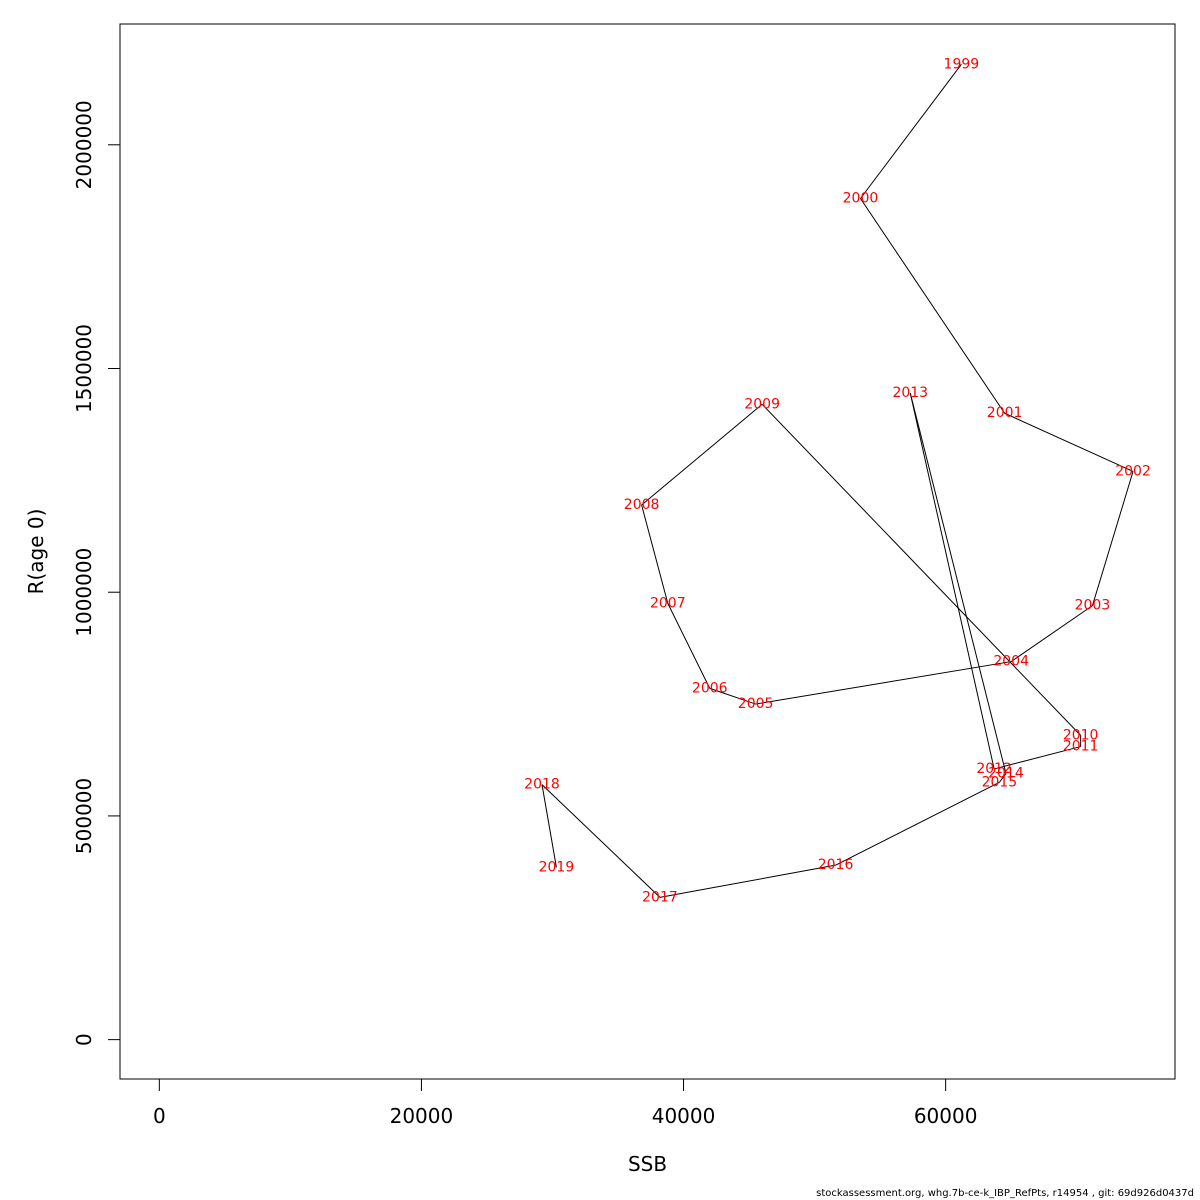 The width and height of the screenshot is (1200, 1200). What do you see at coordinates (710, 688) in the screenshot?
I see `point-label-2006: 2006` at bounding box center [710, 688].